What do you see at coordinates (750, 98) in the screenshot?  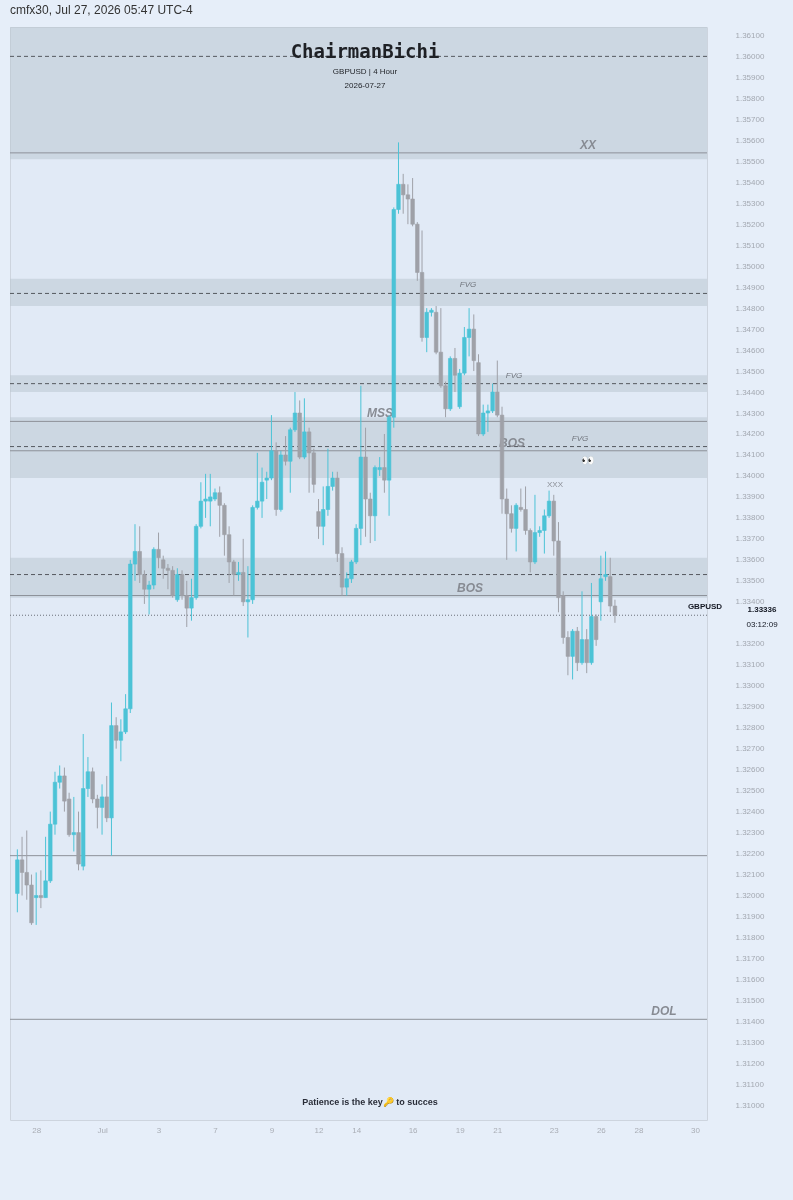 I see `y-tick-label: 1.35800` at bounding box center [750, 98].